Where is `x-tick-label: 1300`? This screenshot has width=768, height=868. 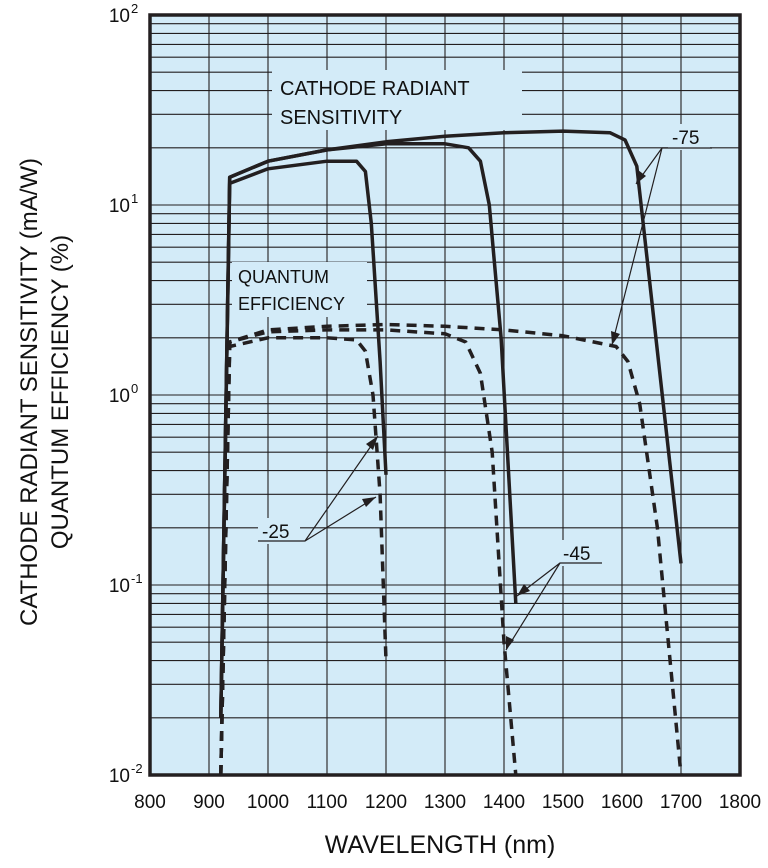 x-tick-label: 1300 is located at coordinates (445, 802).